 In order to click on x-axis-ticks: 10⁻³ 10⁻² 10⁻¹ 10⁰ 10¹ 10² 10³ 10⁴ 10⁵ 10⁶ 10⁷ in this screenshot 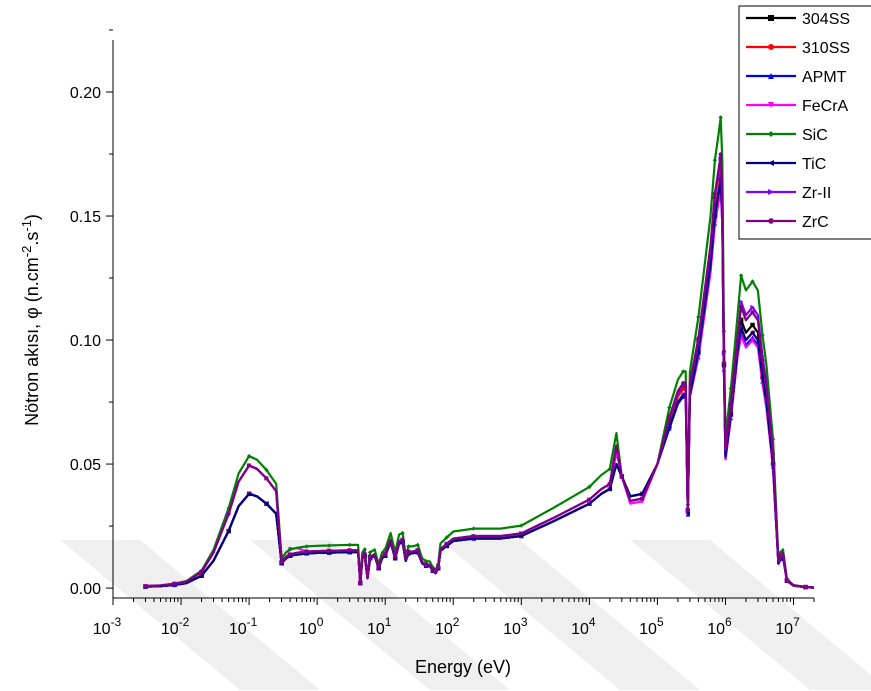, I will do `click(454, 618)`.